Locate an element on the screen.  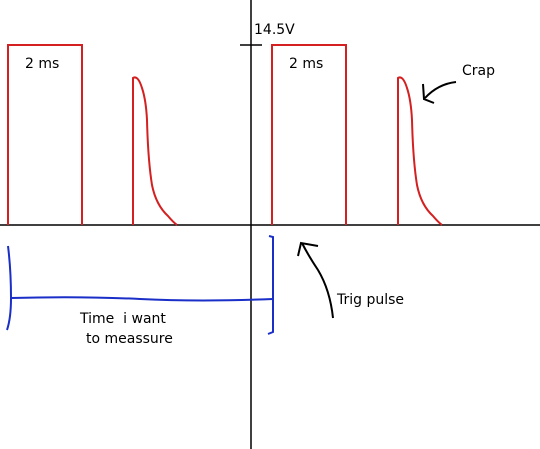
voltage-label: 14.5V is located at coordinates (274, 30).